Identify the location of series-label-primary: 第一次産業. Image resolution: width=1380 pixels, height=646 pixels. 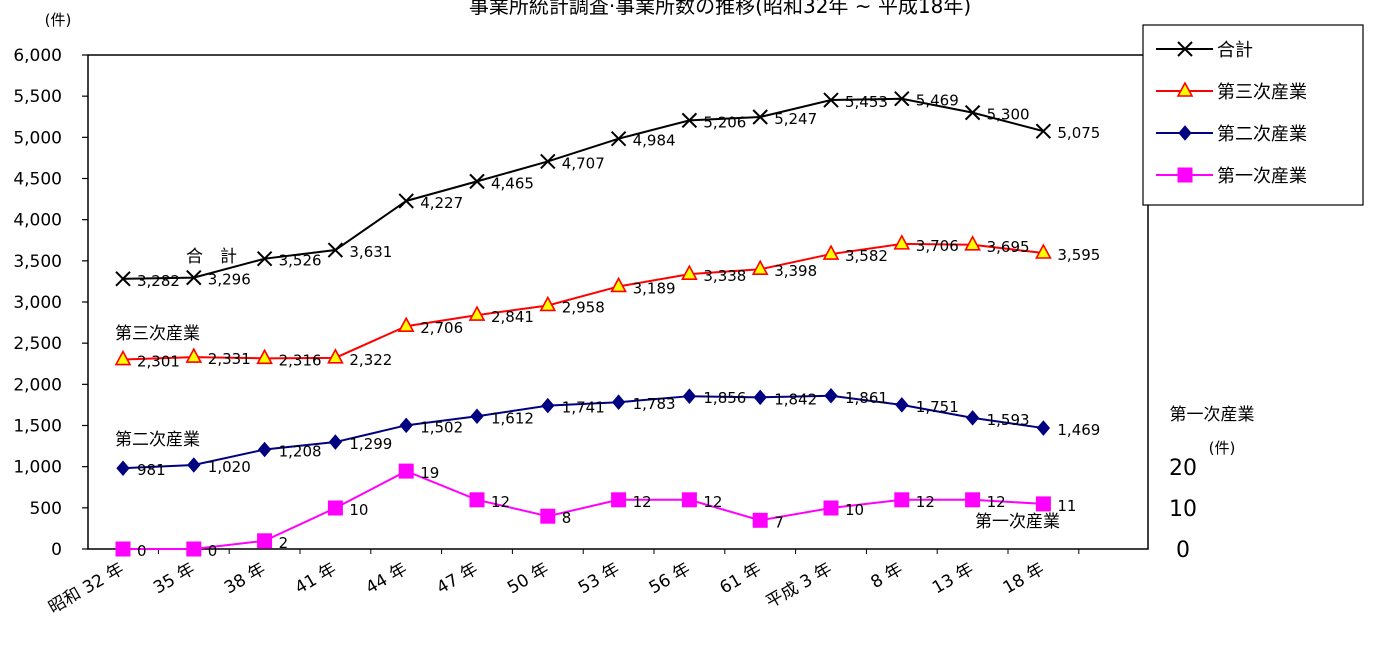
(1017, 522).